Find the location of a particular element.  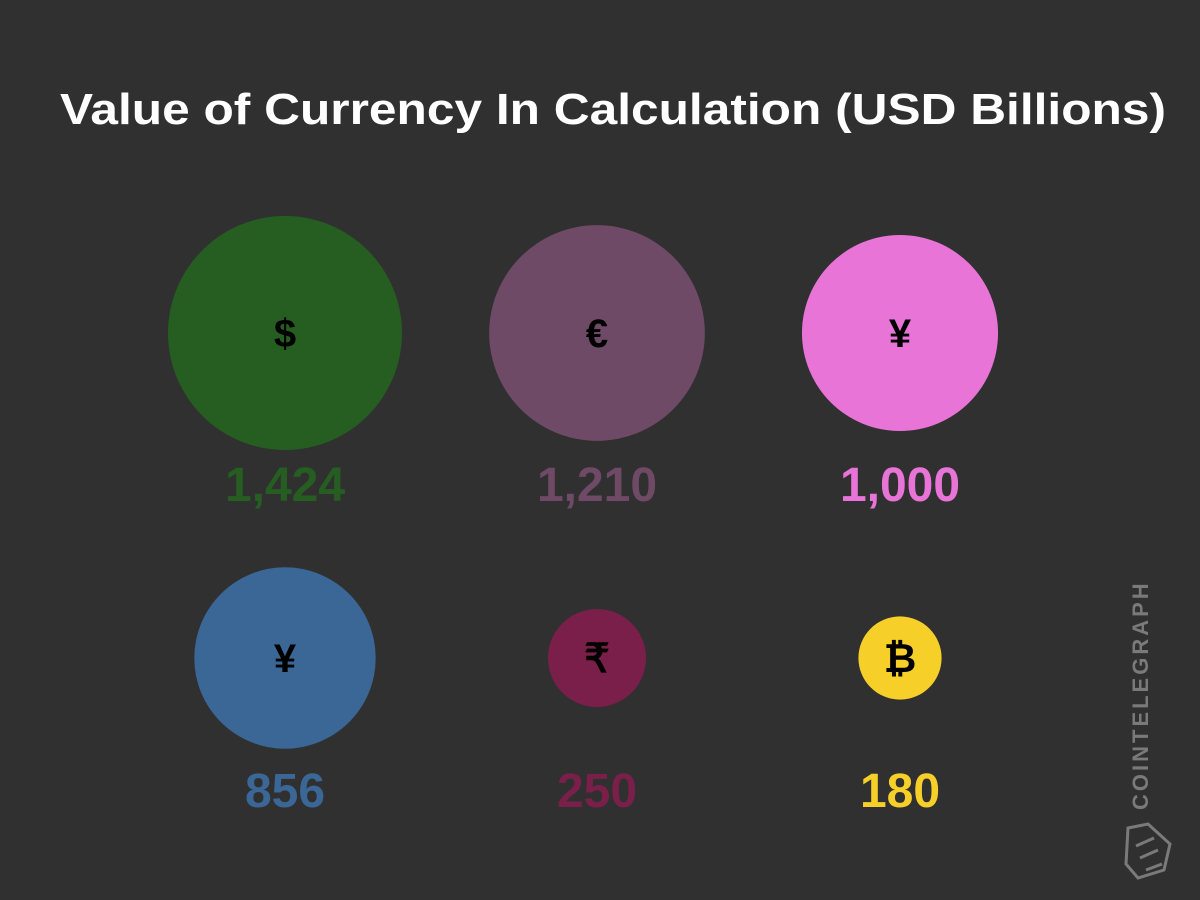

currency-symbol: ₿ is located at coordinates (900, 659).